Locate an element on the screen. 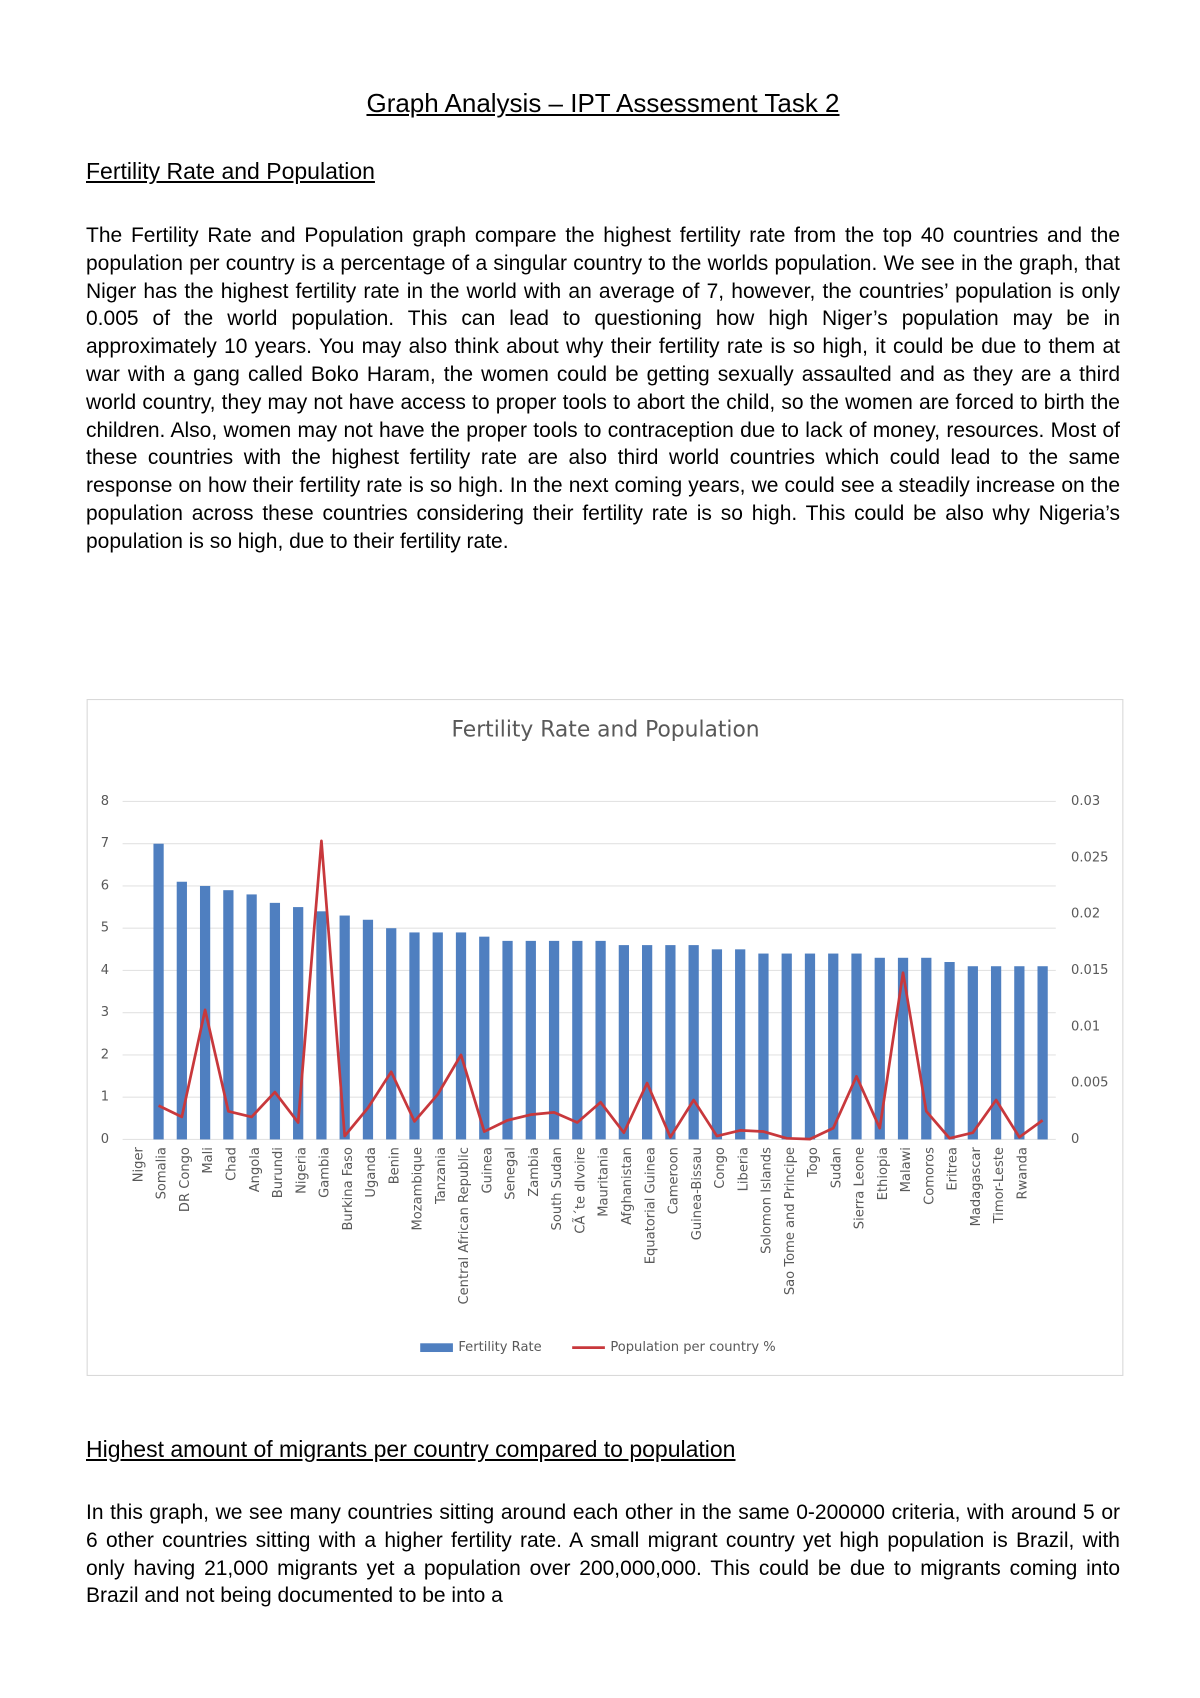 The width and height of the screenshot is (1200, 1698). x-tick-label: Guinea-Bissau is located at coordinates (697, 1193).